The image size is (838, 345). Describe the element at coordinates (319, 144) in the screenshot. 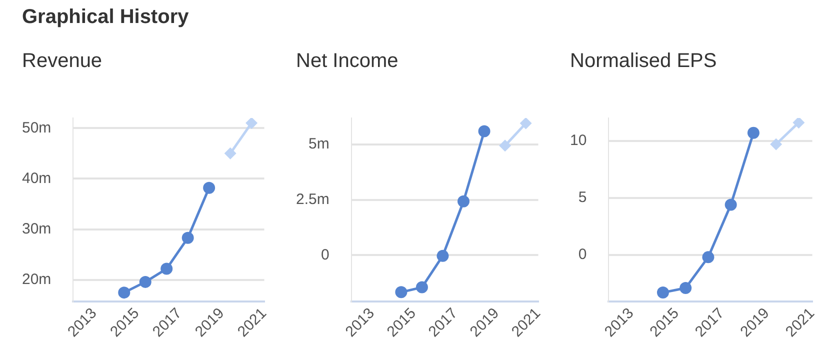

I see `y-tick-label: 5m` at that location.